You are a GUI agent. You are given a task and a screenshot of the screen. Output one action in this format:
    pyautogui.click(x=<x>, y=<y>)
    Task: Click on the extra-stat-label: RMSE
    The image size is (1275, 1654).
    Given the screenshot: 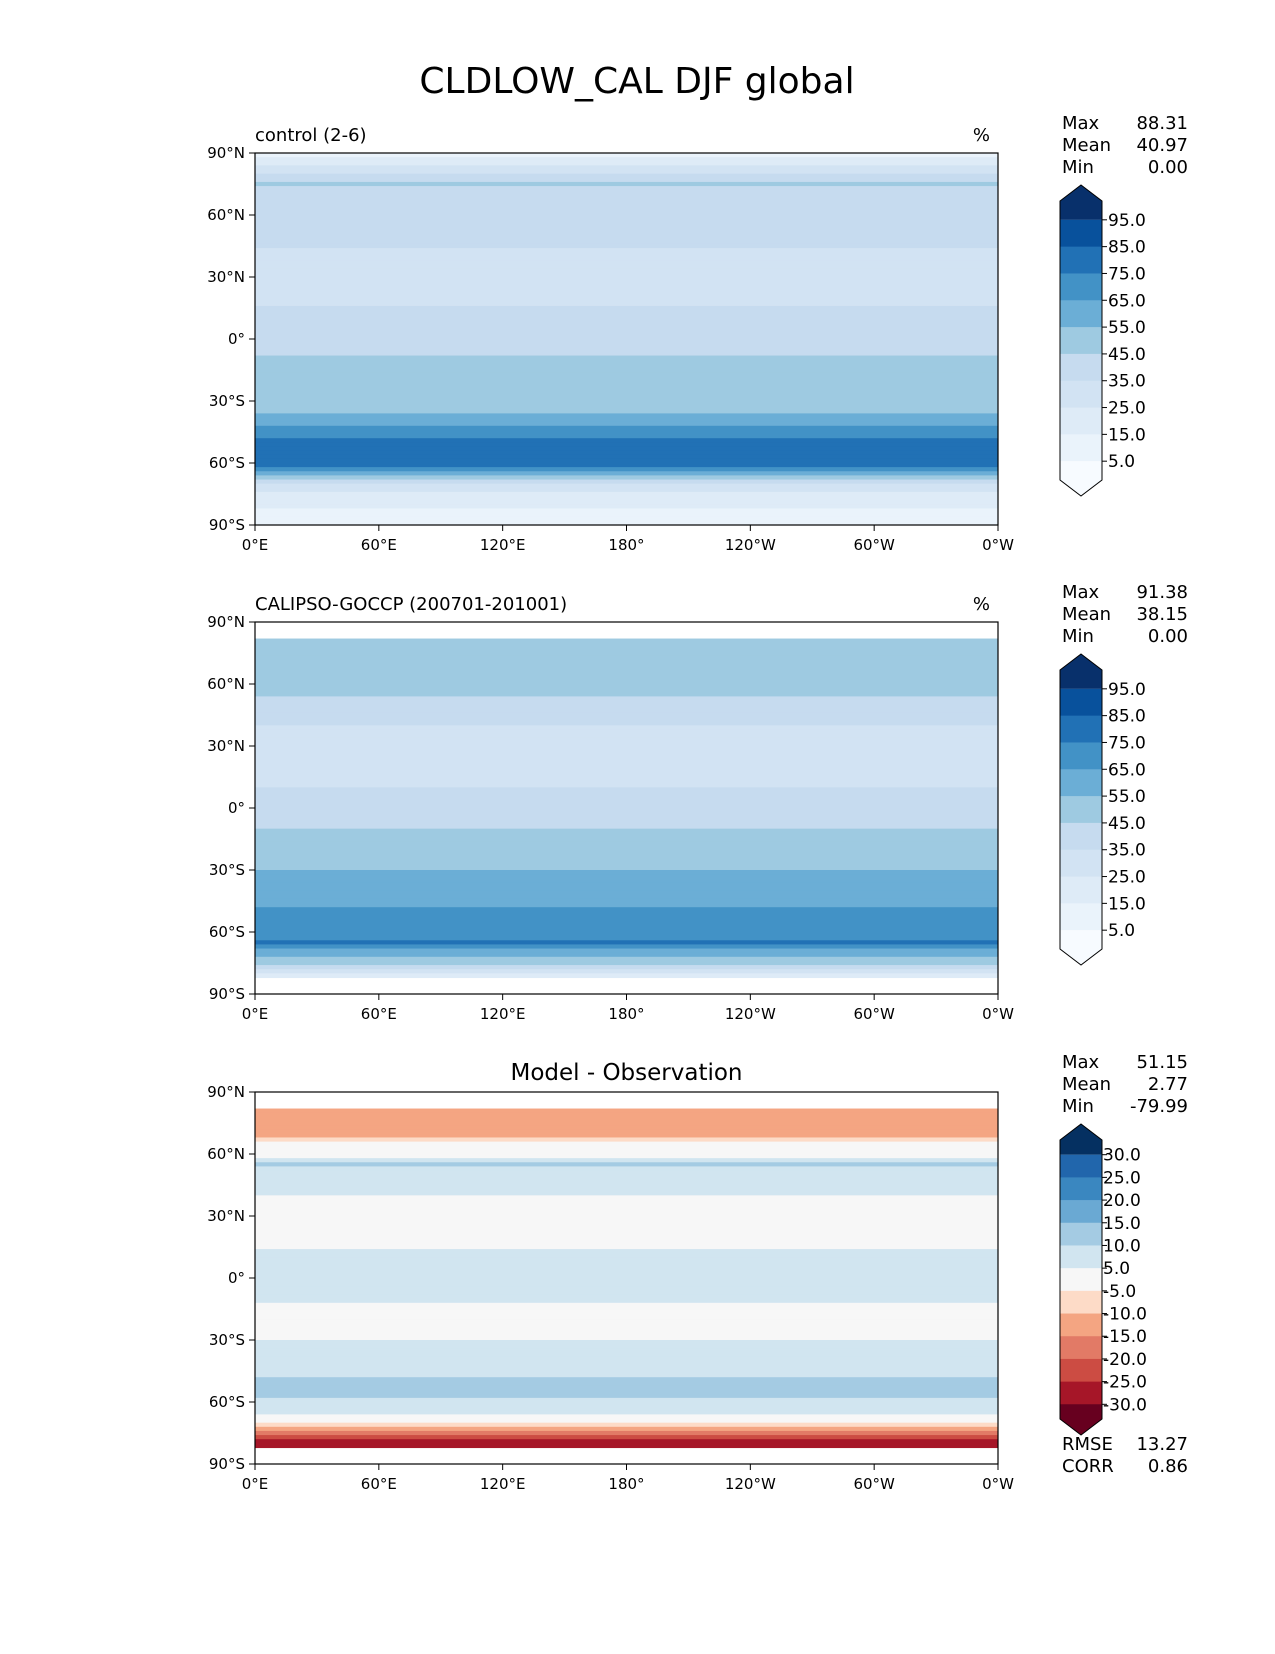 What is the action you would take?
    pyautogui.click(x=1087, y=1444)
    